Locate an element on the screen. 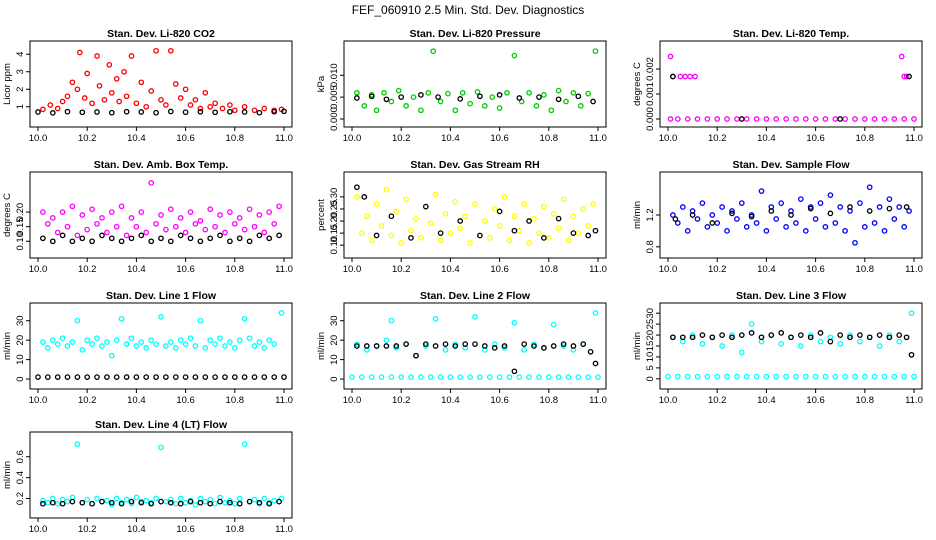 The width and height of the screenshot is (936, 540). x-tick-label: 11.0 is located at coordinates (284, 529).